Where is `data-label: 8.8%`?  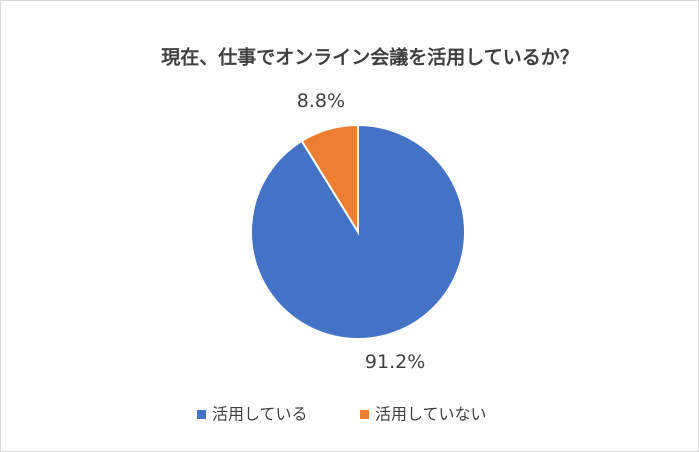 data-label: 8.8% is located at coordinates (321, 101).